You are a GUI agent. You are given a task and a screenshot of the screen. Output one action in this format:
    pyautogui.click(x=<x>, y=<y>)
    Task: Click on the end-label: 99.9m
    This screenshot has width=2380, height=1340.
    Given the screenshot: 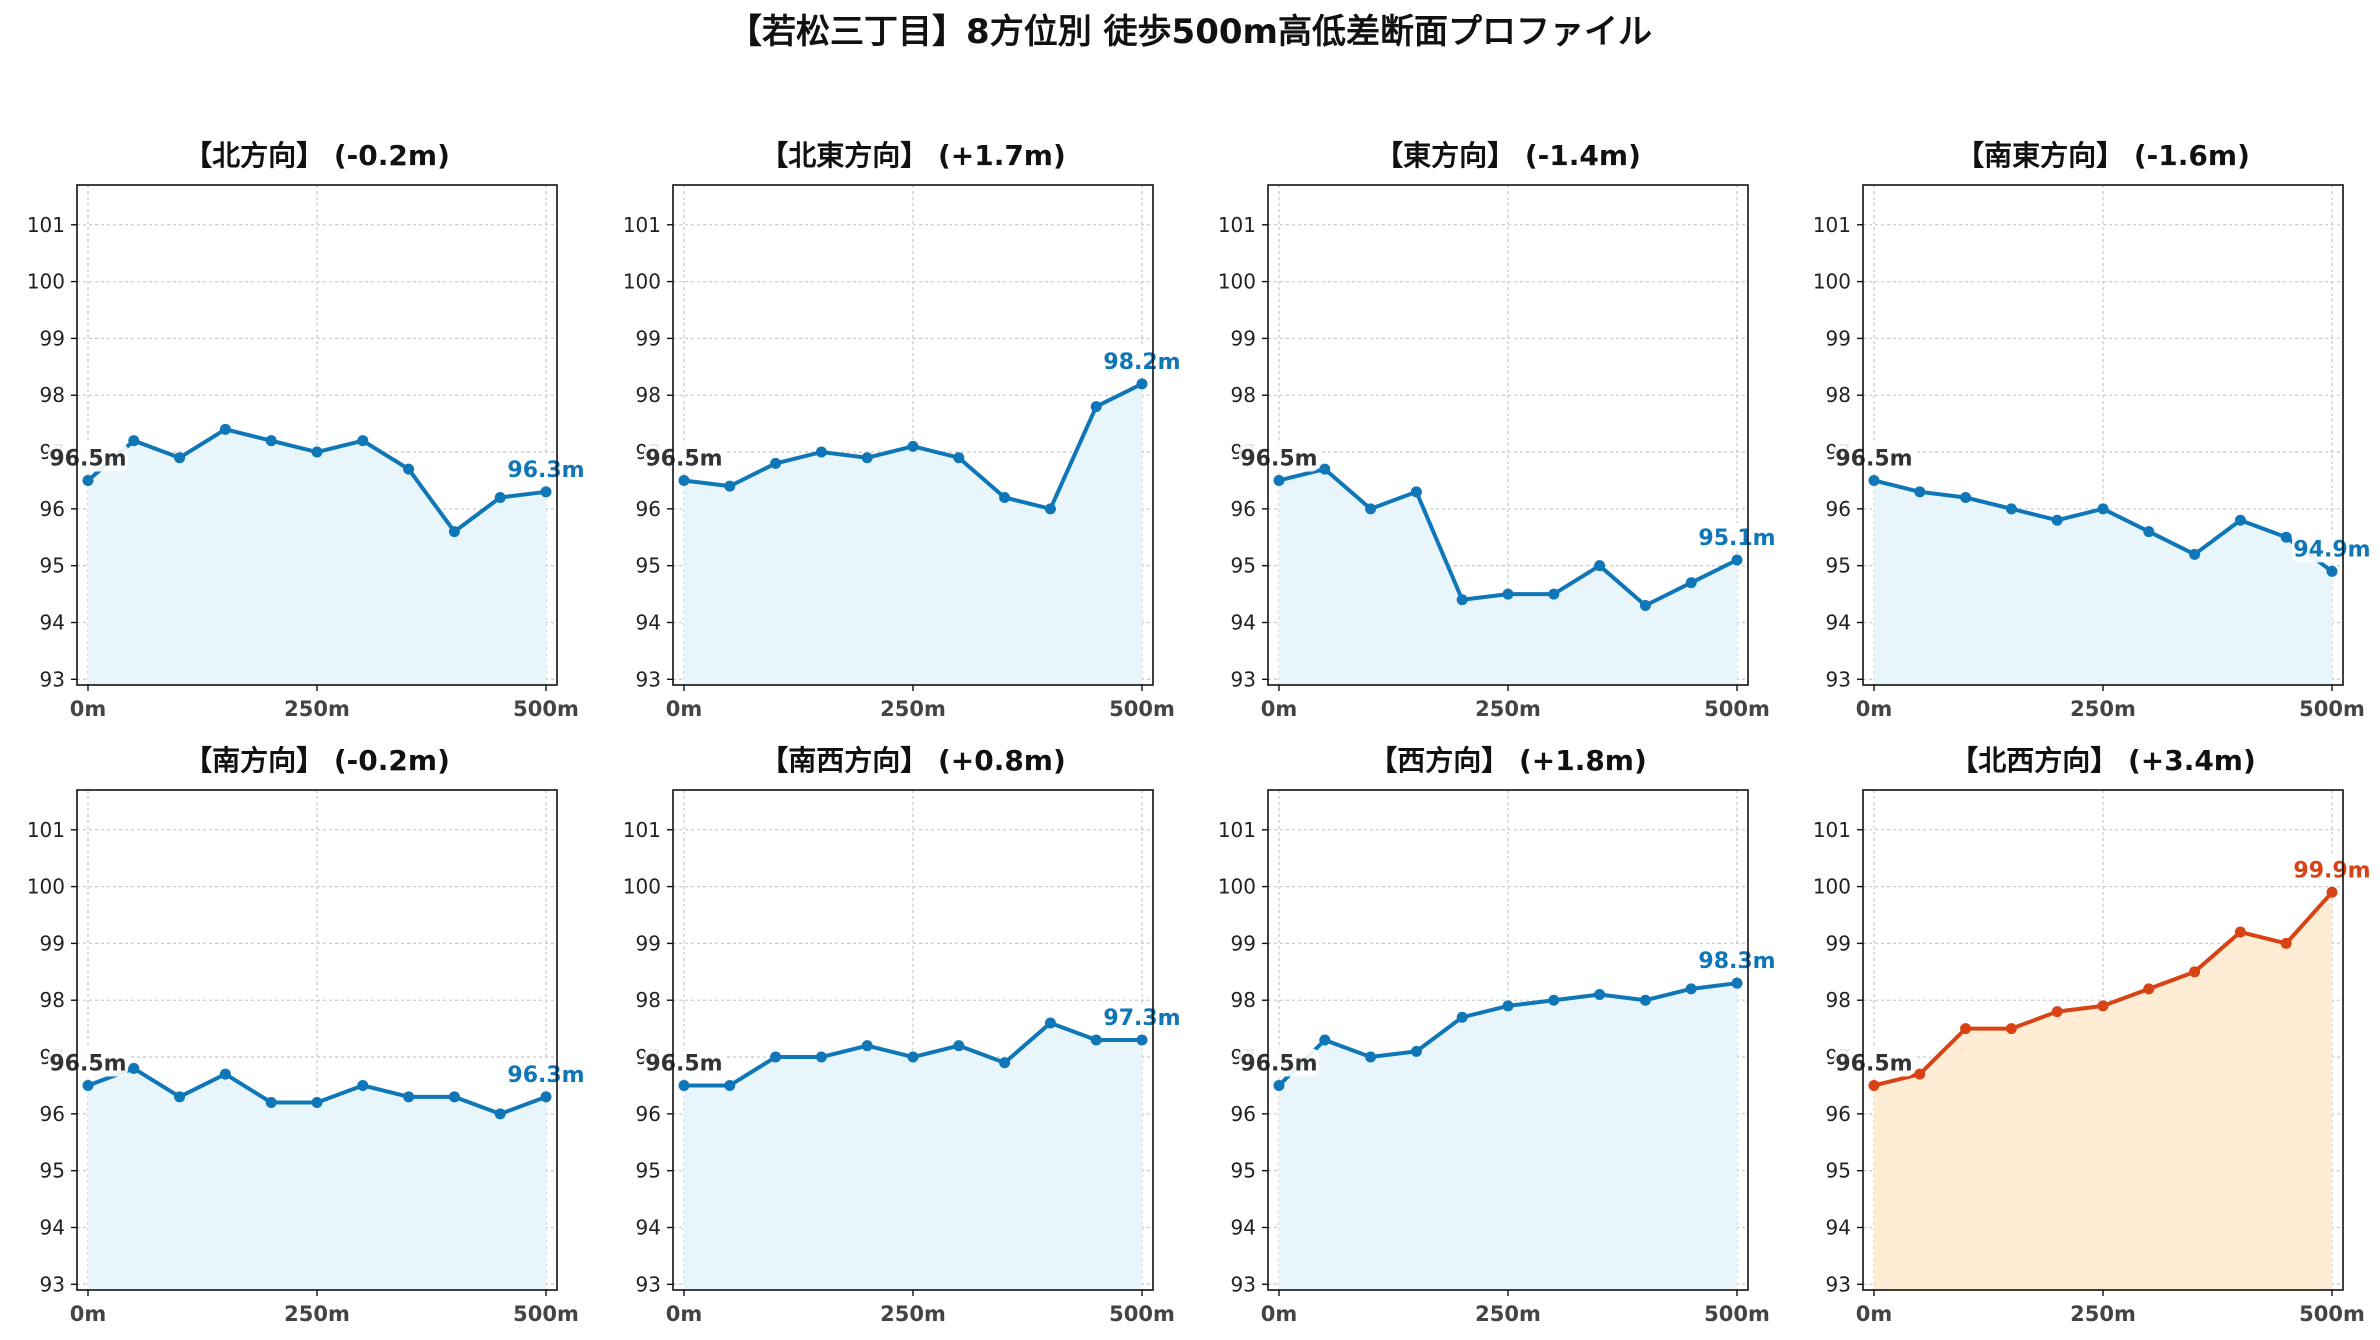 What is the action you would take?
    pyautogui.click(x=2331, y=870)
    